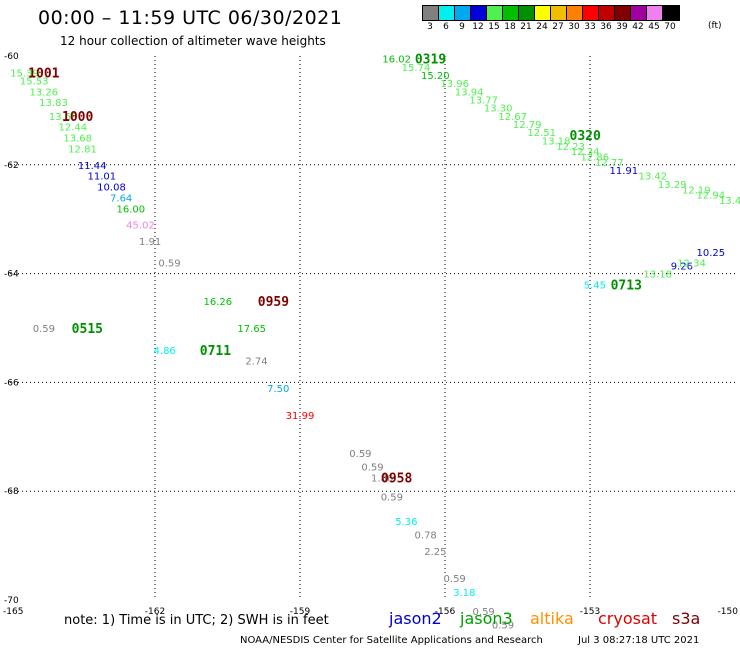  What do you see at coordinates (595, 285) in the screenshot?
I see `wave-height-label: 5.45` at bounding box center [595, 285].